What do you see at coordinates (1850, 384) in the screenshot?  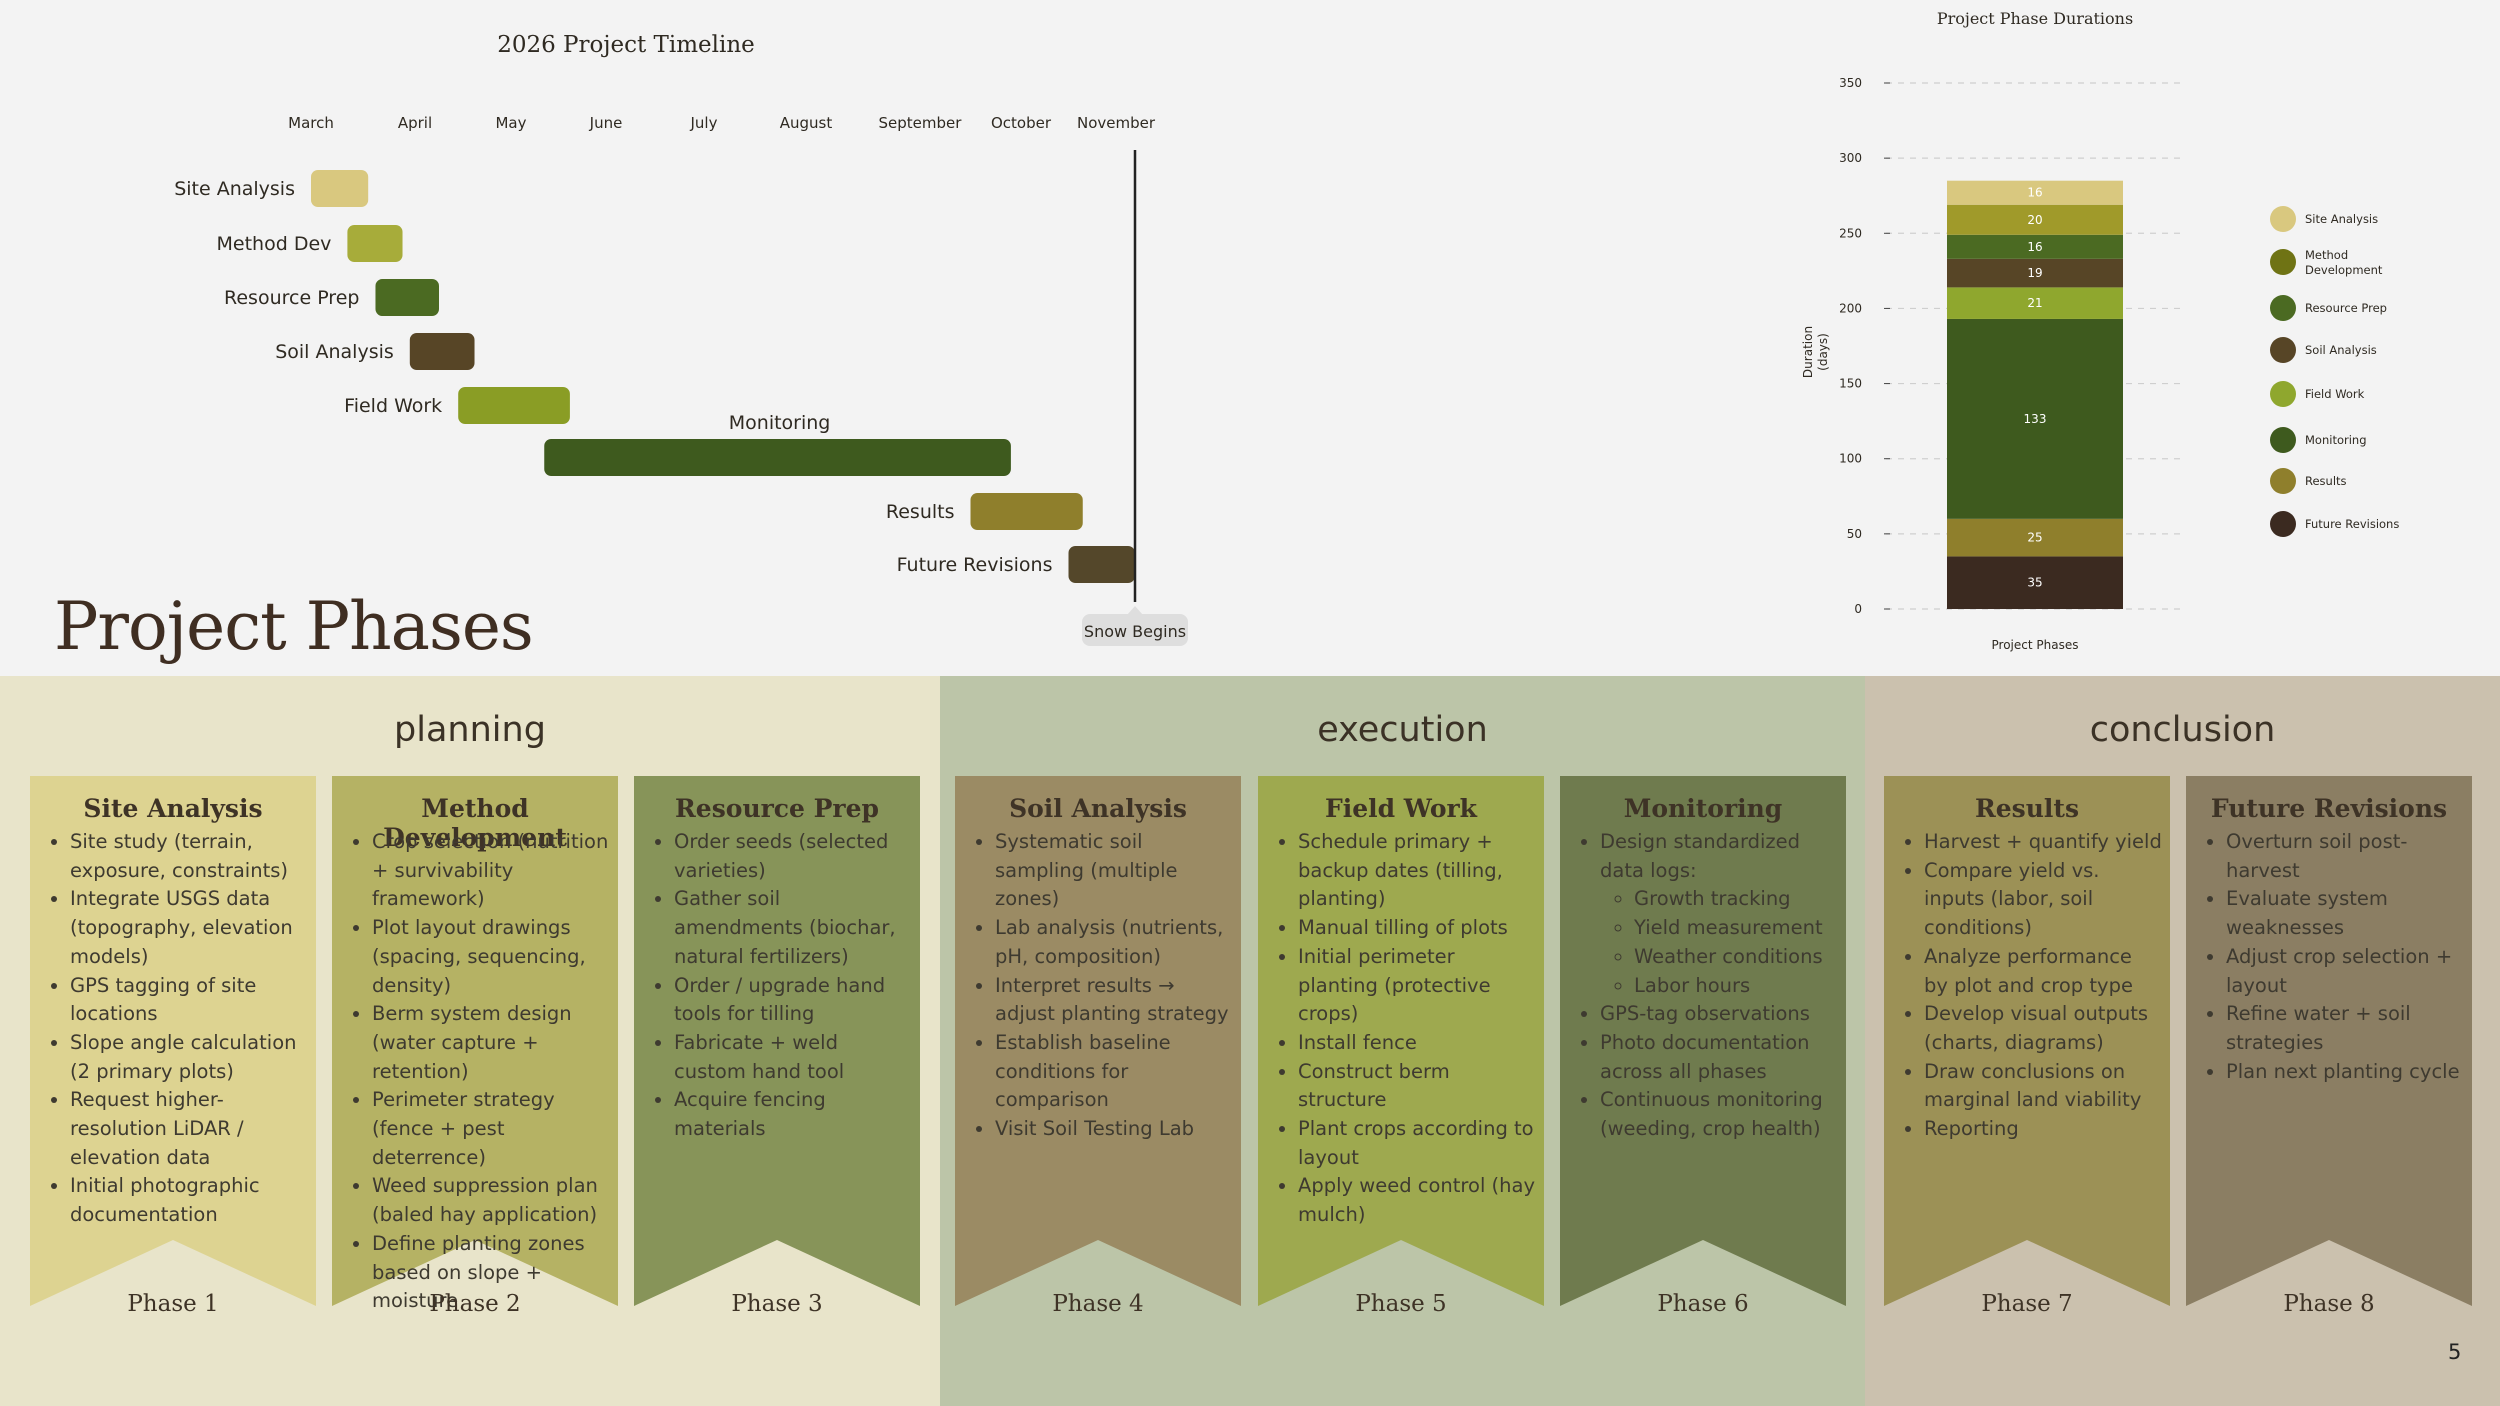 I see `y-tick-label: 150` at bounding box center [1850, 384].